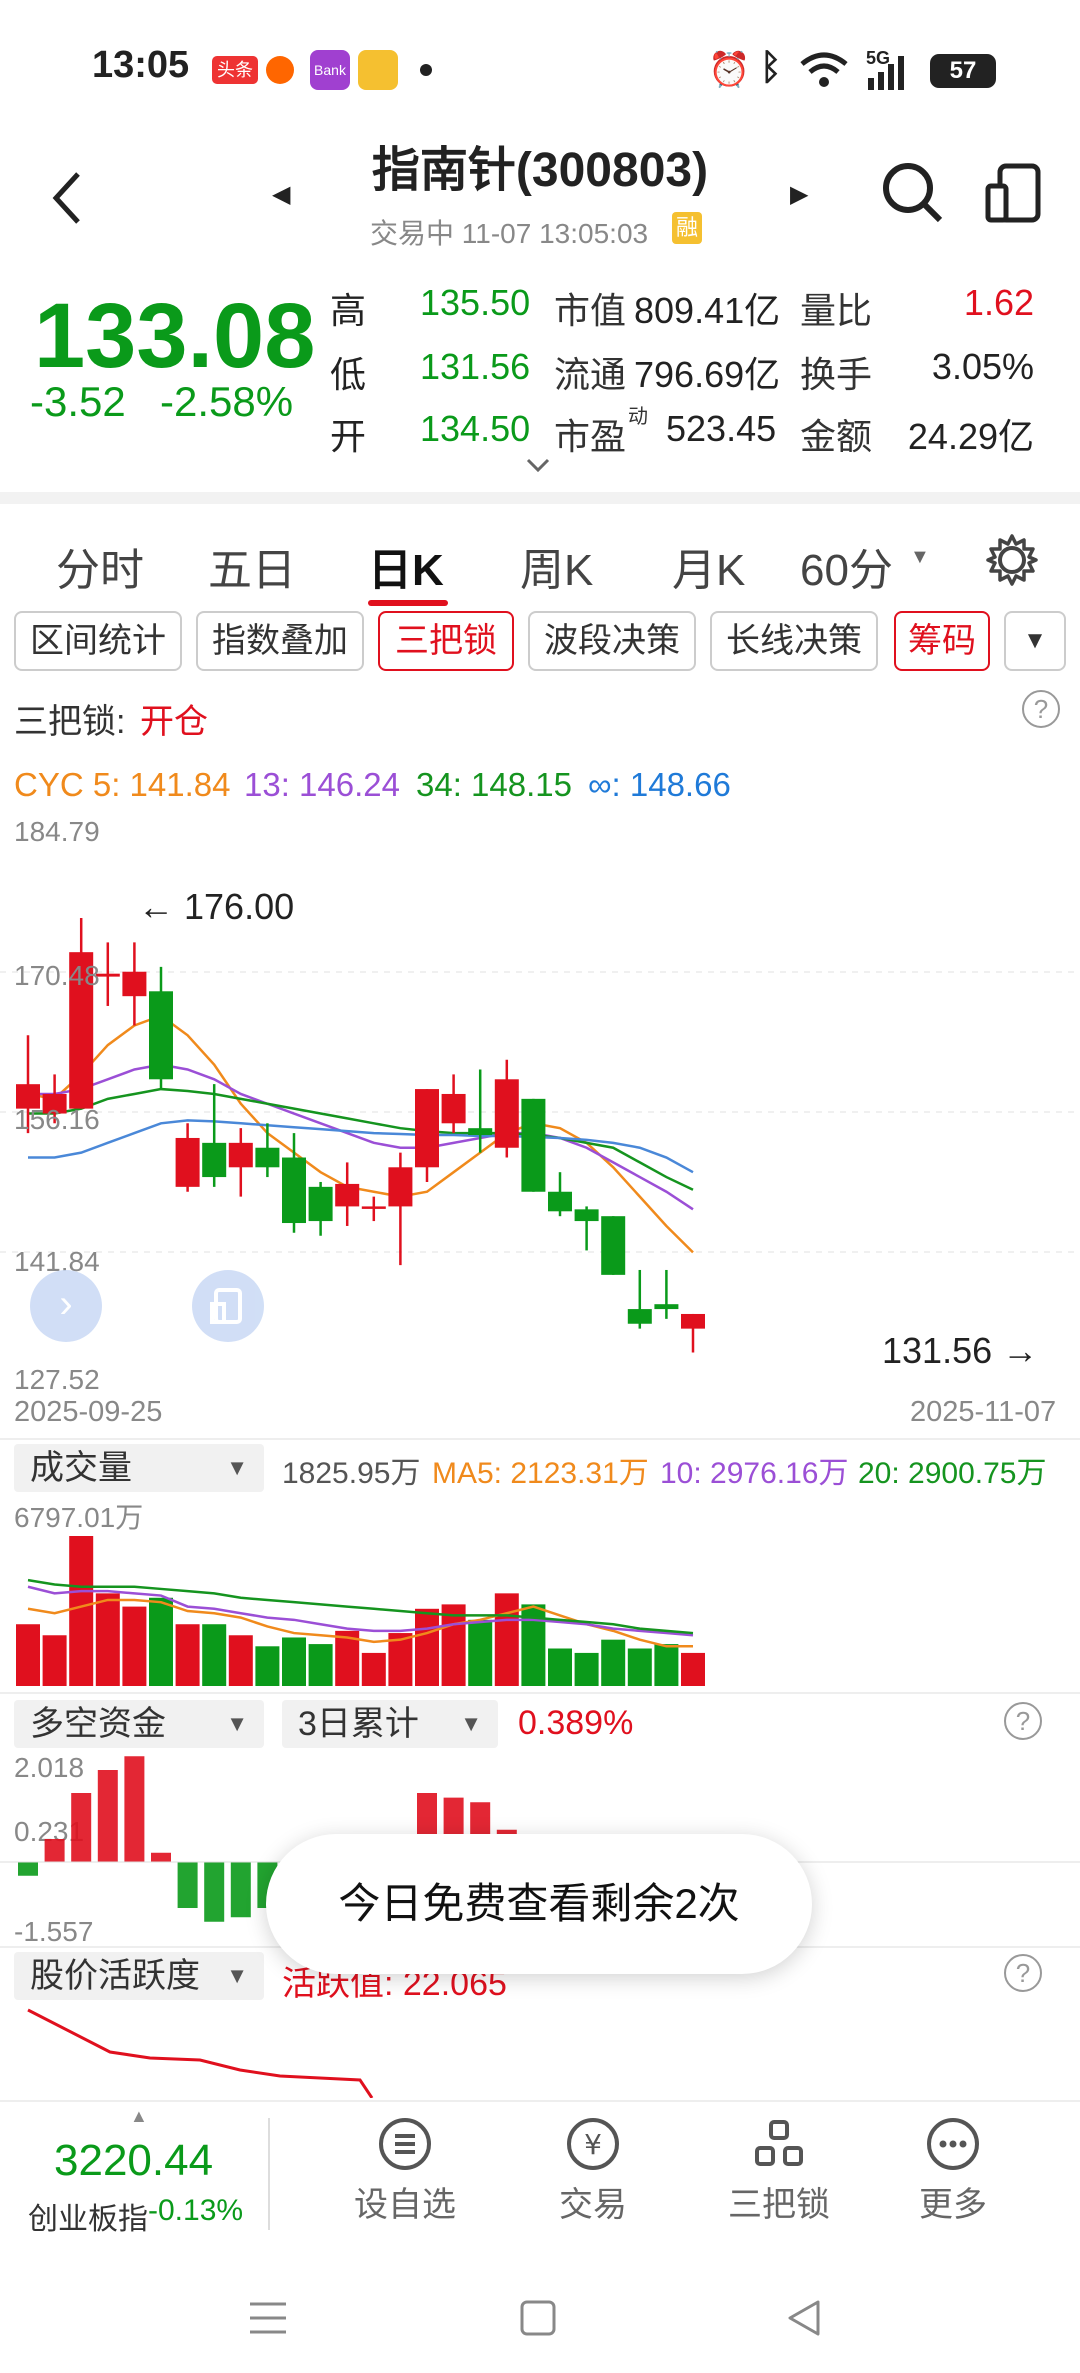 The image size is (1080, 2373). I want to click on cyc5-label: CYC 5: 141.84, so click(122, 784).